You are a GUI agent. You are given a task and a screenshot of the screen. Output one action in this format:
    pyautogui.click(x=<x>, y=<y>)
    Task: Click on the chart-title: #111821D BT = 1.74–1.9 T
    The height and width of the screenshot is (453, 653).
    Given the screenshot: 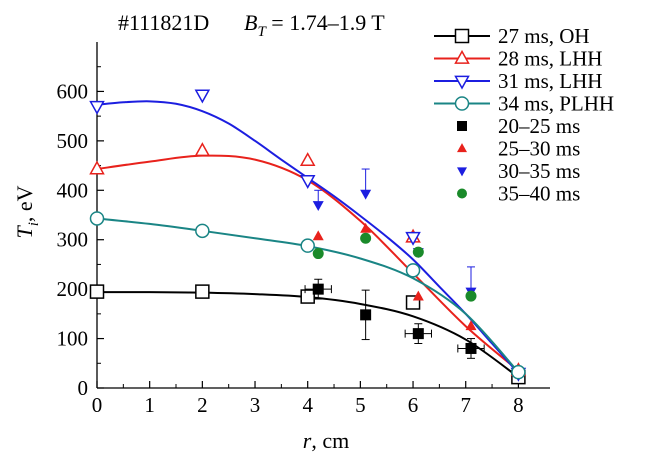 What is the action you would take?
    pyautogui.click(x=251, y=25)
    